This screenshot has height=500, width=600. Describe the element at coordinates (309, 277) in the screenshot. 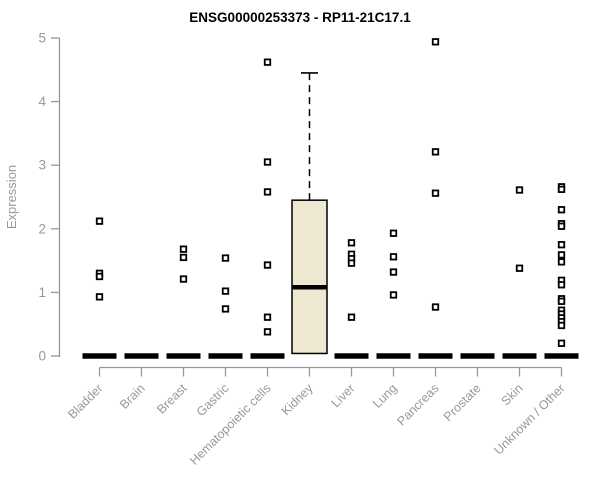

I see `box` at that location.